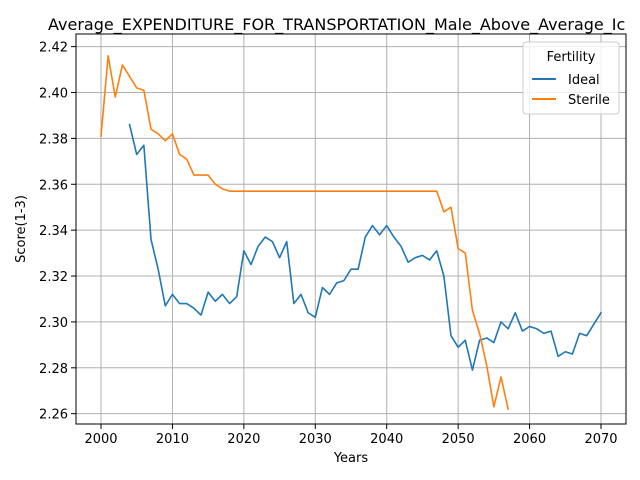 The width and height of the screenshot is (640, 480). Describe the element at coordinates (53, 48) in the screenshot. I see `y-tick-label: 2.42` at that location.